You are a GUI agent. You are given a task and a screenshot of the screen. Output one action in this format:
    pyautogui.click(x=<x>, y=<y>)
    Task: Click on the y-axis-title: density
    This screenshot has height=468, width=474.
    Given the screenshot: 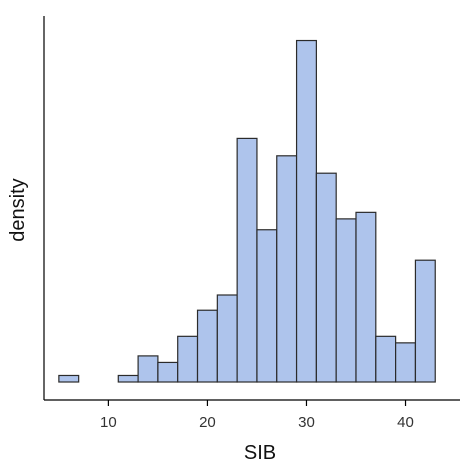 What is the action you would take?
    pyautogui.click(x=18, y=209)
    